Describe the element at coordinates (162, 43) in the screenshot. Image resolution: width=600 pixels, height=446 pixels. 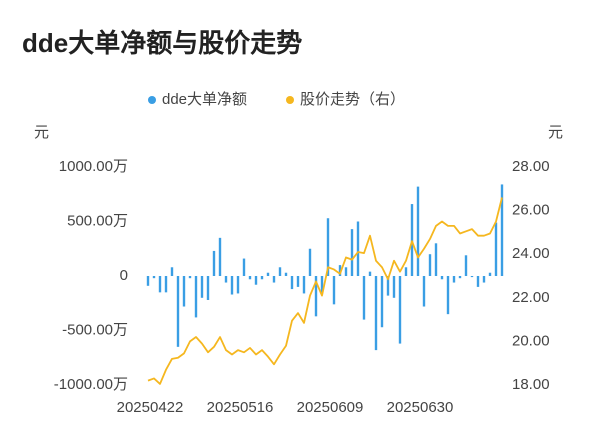
I see `chart-title: dde大单净额与股价走势` at that location.